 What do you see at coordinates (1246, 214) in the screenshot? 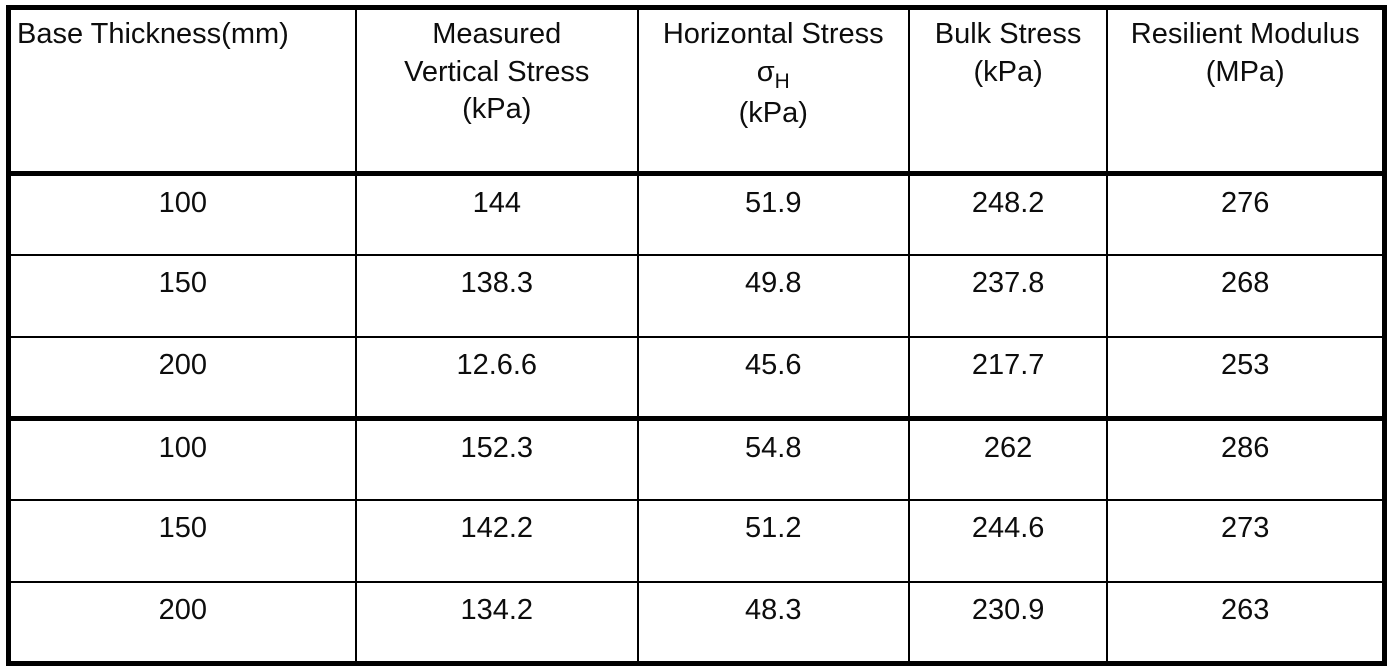
I see `table-cell: 276` at bounding box center [1246, 214].